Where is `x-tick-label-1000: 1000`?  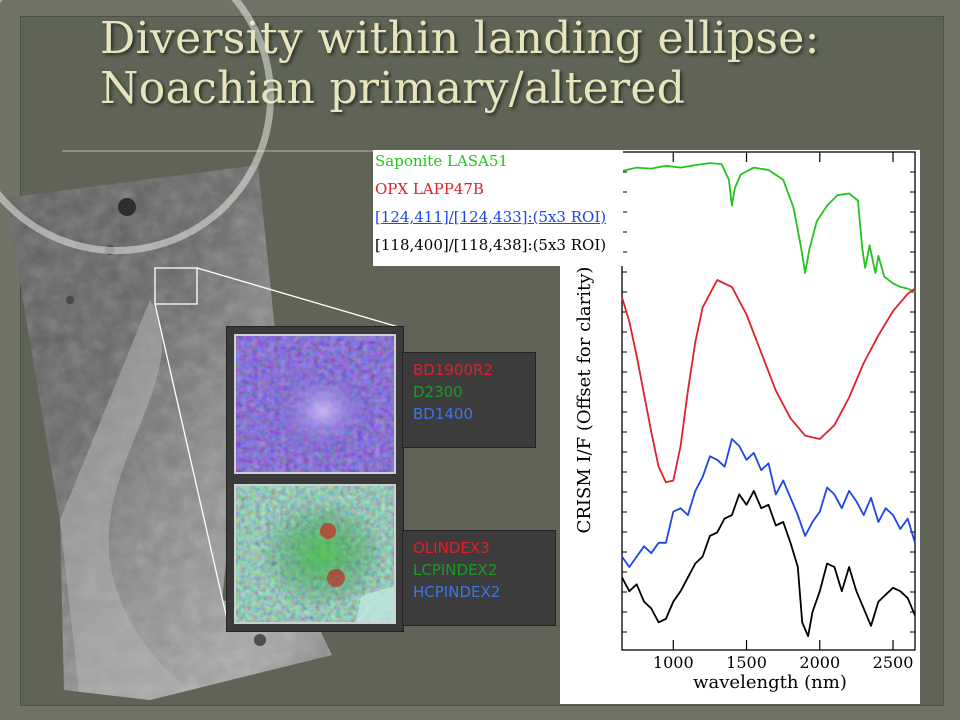 x-tick-label-1000: 1000 is located at coordinates (673, 662).